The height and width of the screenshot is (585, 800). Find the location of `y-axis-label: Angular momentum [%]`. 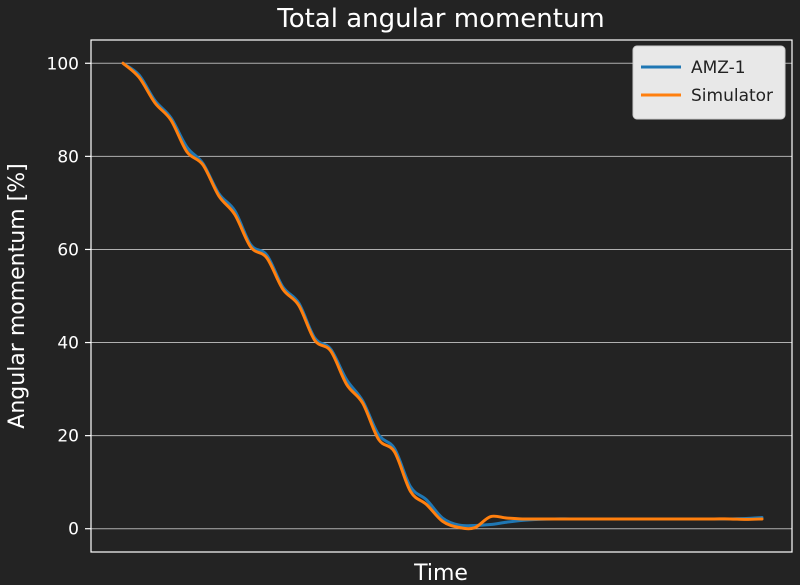

y-axis-label: Angular momentum [%] is located at coordinates (17, 295).